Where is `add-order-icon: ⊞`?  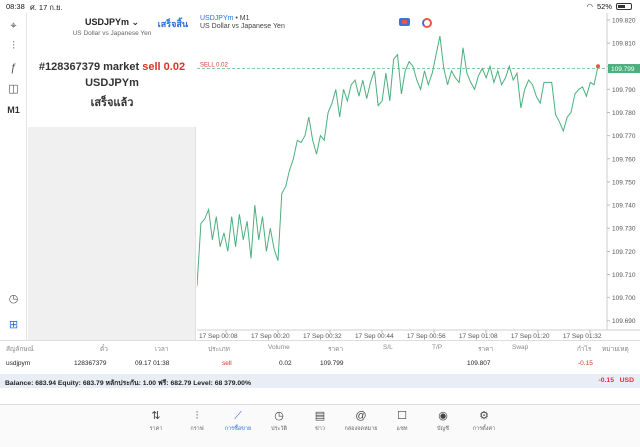
add-order-icon: ⊞ is located at coordinates (13, 325).